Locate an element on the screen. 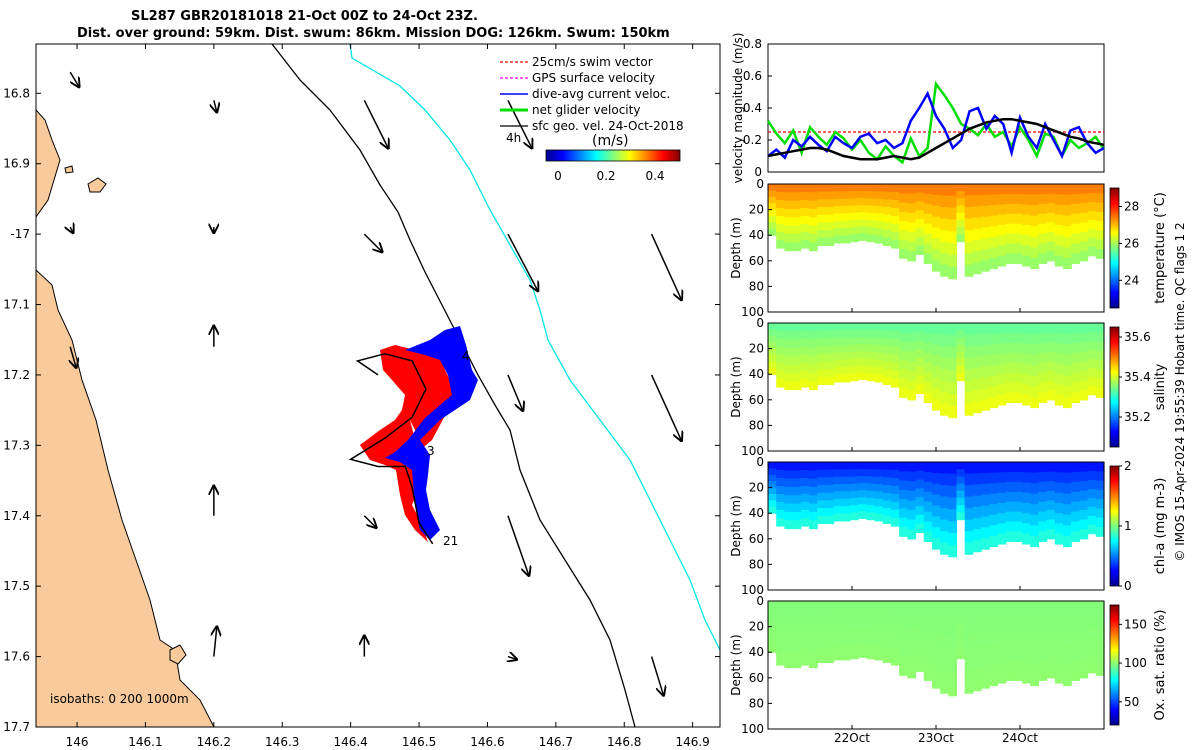 The image size is (1200, 750). section-y-tick-label: 100 is located at coordinates (752, 590).